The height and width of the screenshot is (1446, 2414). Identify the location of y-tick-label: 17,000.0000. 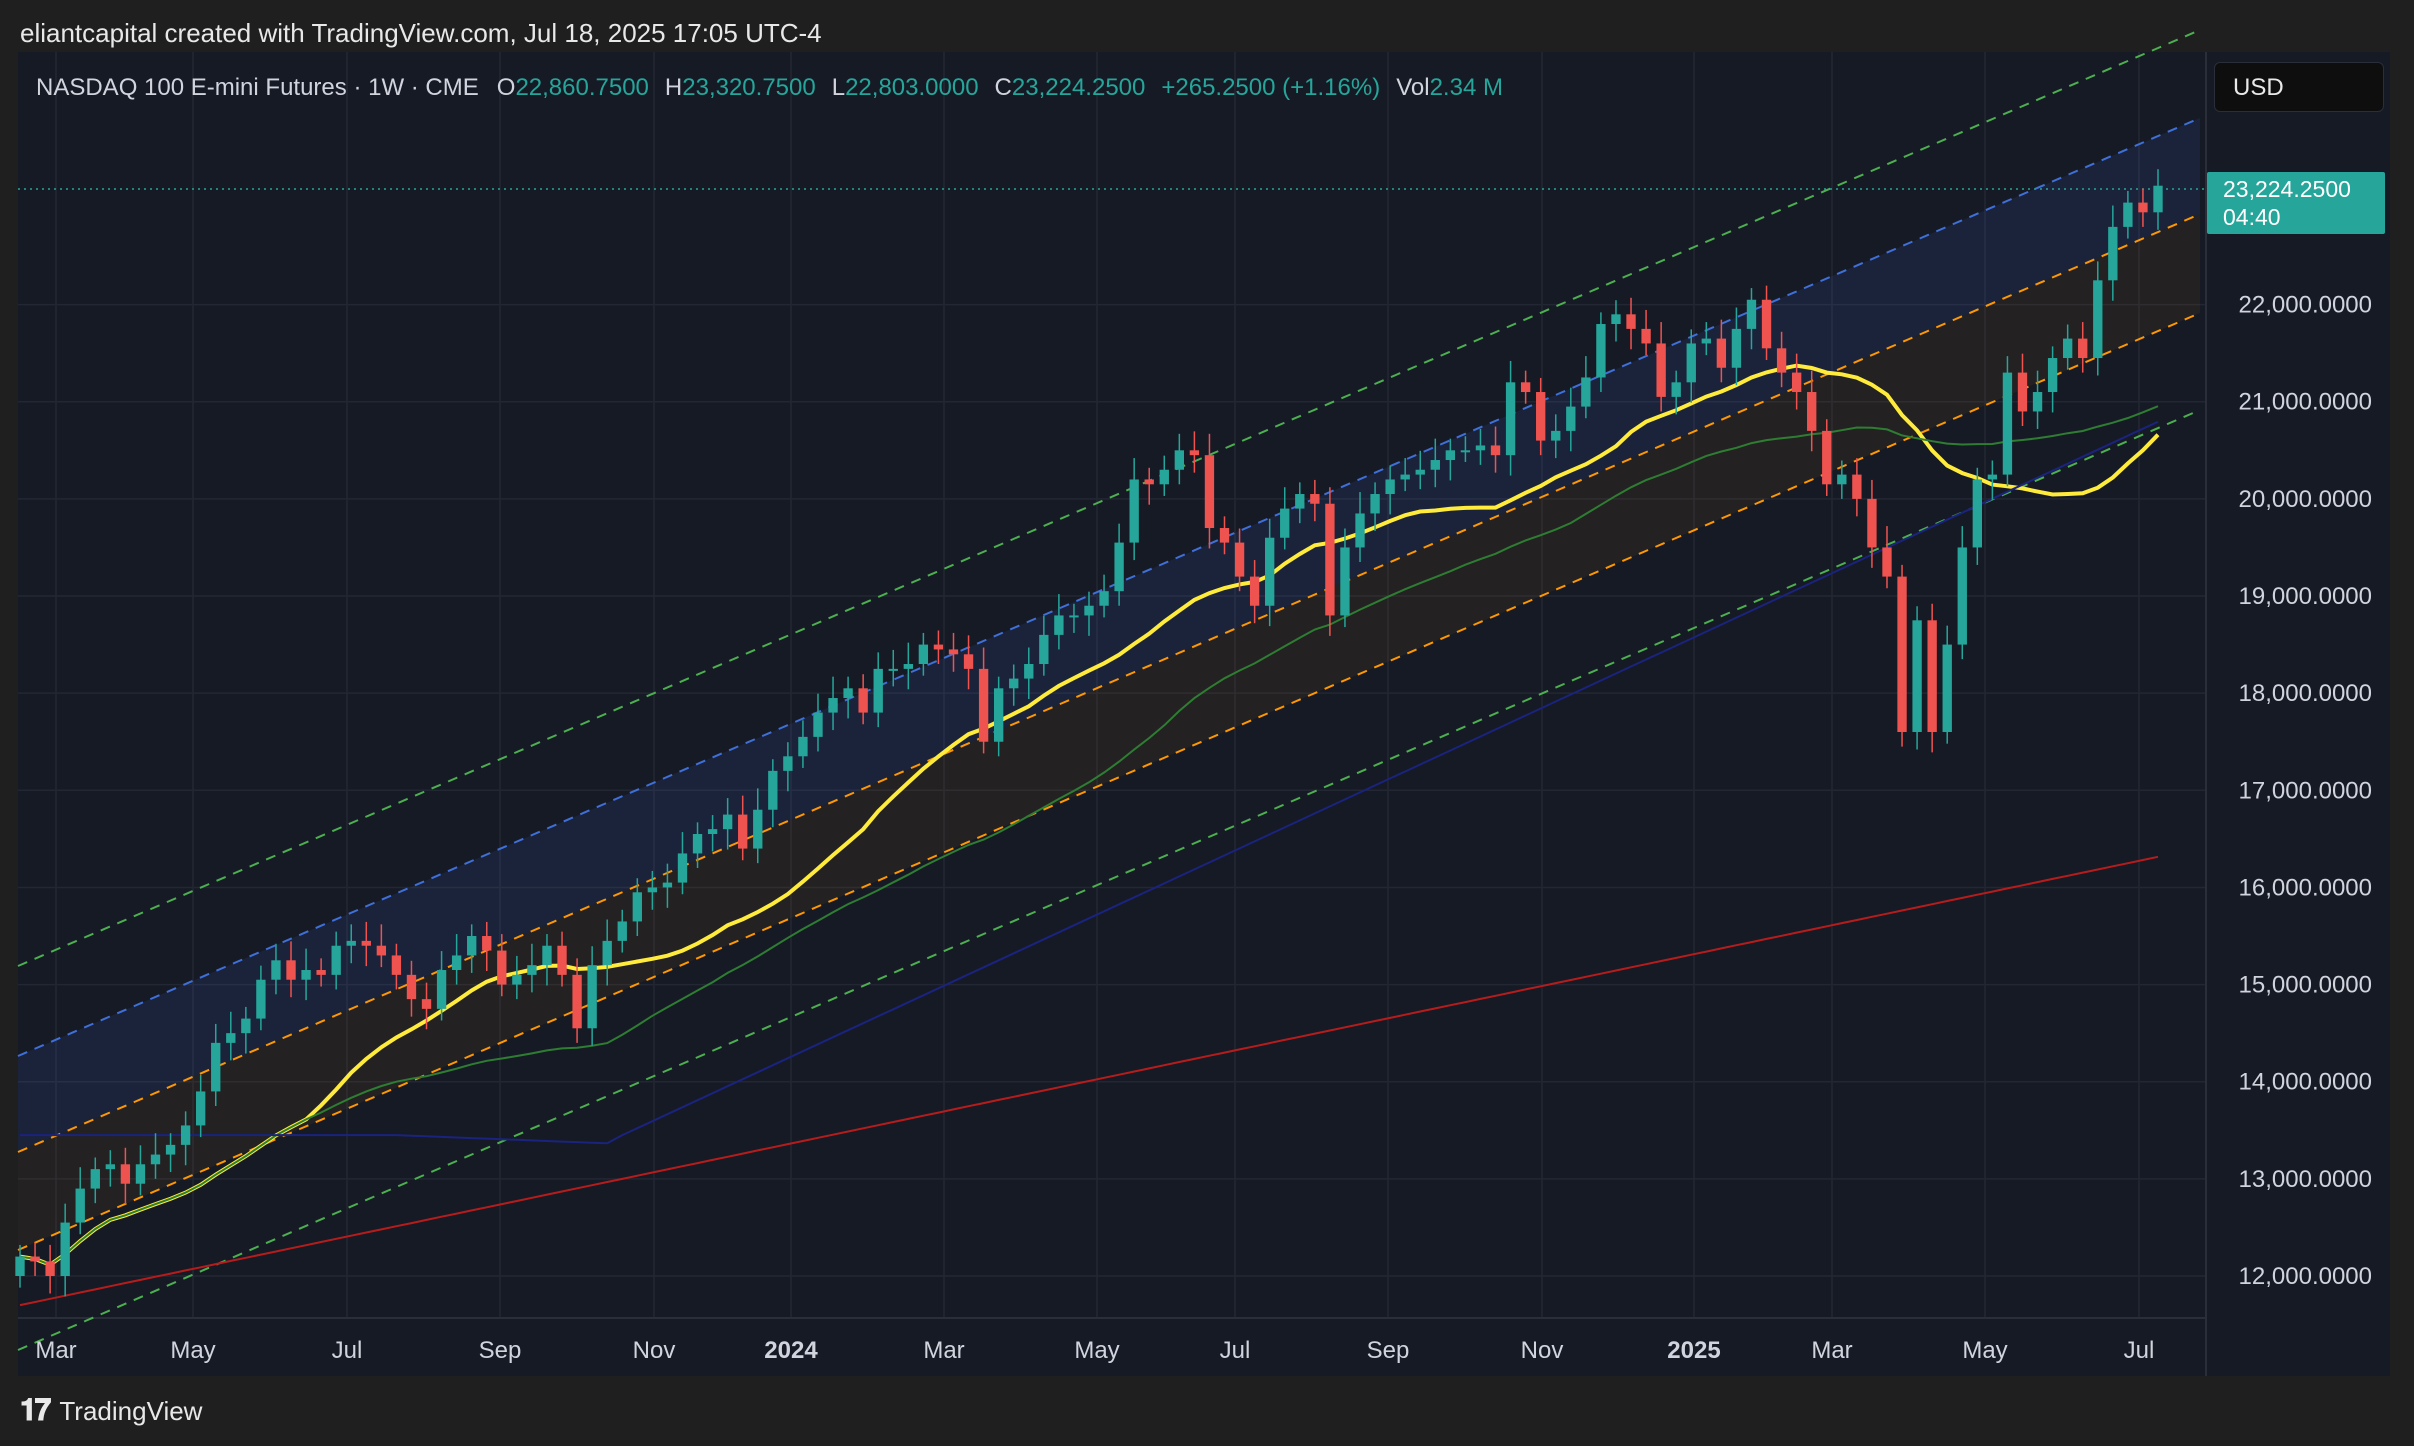
(2305, 790).